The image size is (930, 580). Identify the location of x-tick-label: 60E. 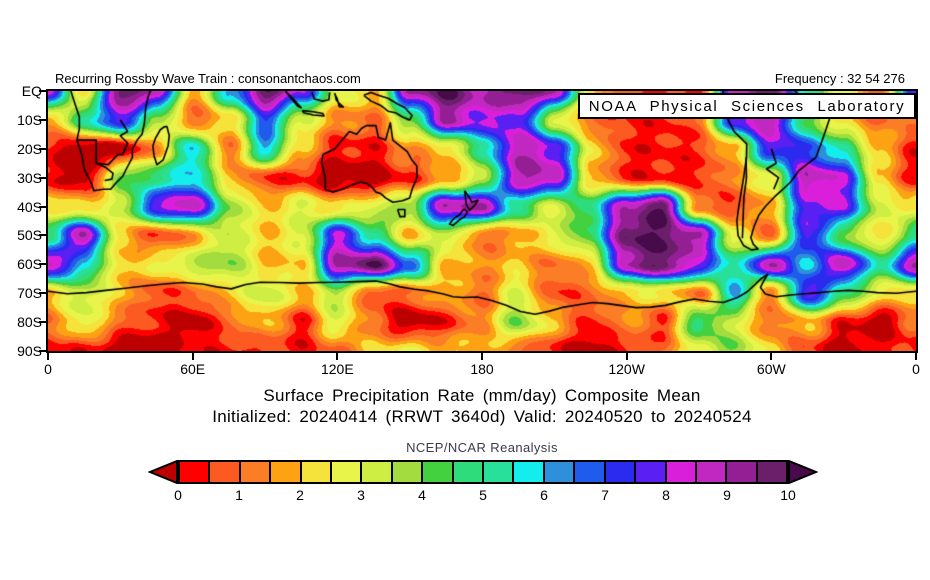
(193, 369).